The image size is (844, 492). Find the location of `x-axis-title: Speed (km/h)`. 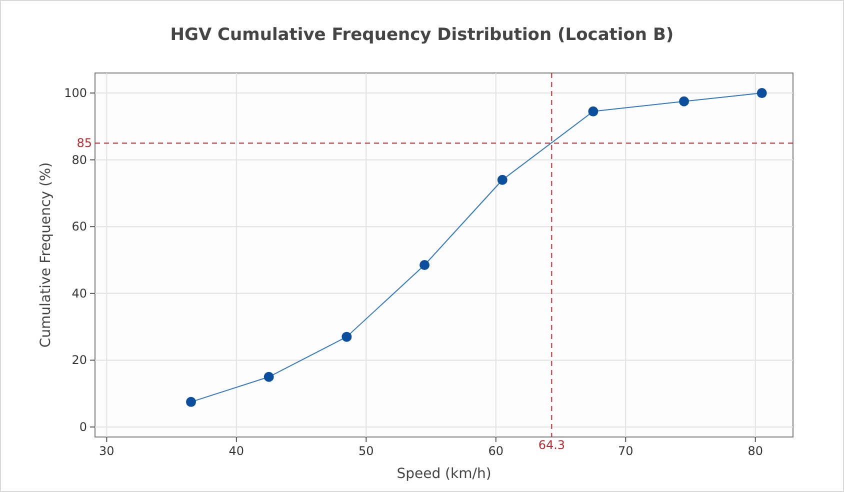

x-axis-title: Speed (km/h) is located at coordinates (444, 474).